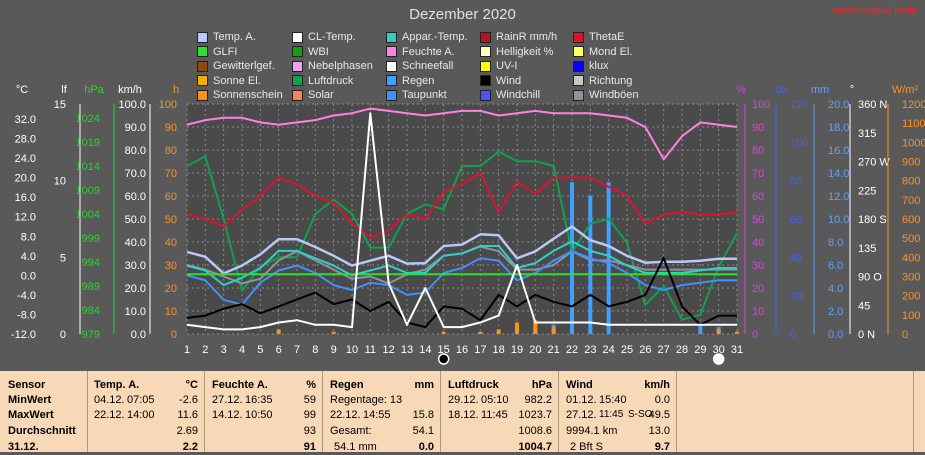 This screenshot has height=455, width=925. I want to click on legend-label: Windchill, so click(518, 95).